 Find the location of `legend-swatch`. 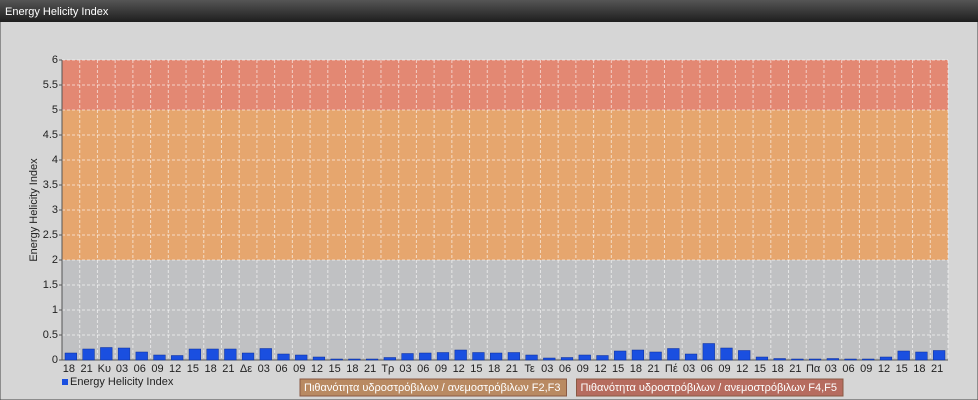

legend-swatch is located at coordinates (65, 382).